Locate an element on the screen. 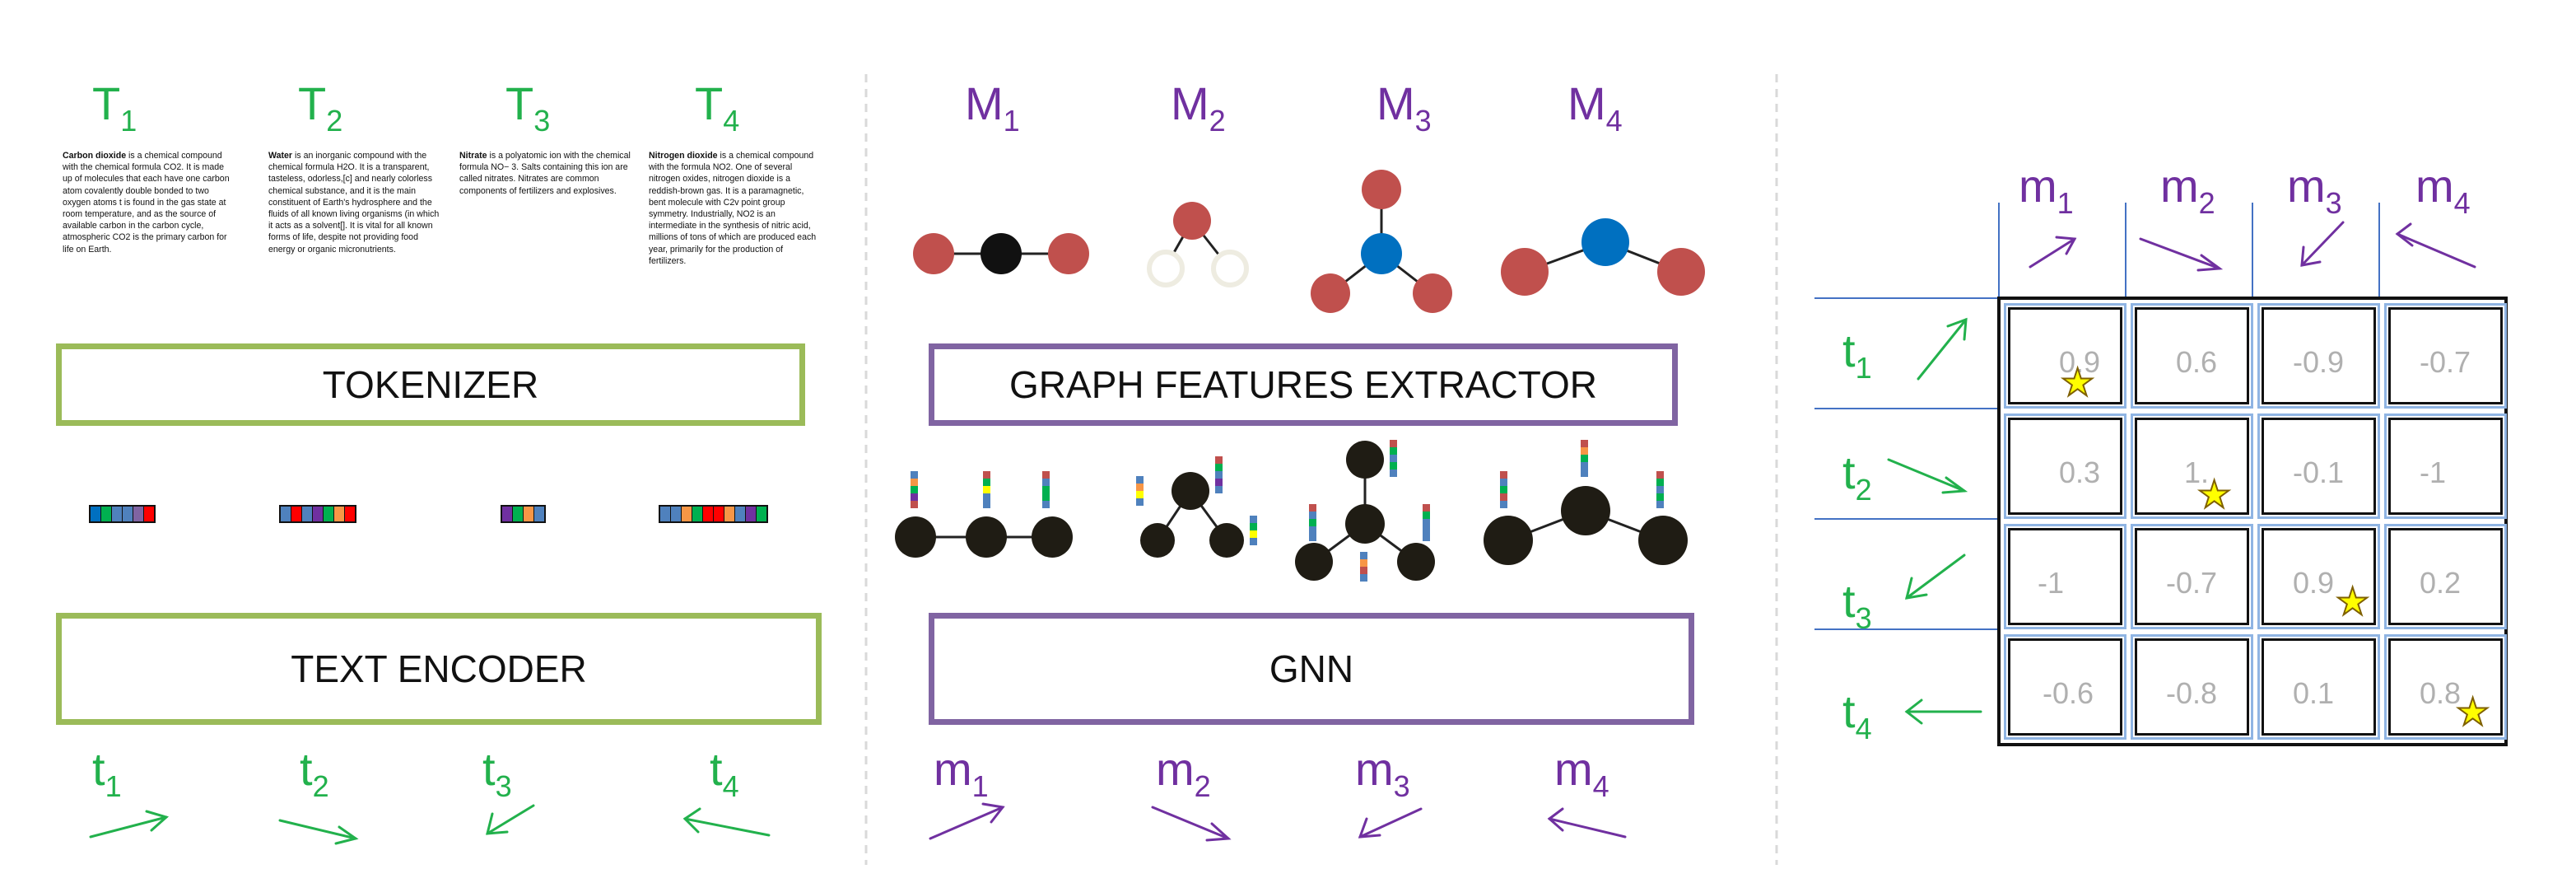 This screenshot has width=2576, height=883. molecule-label-m2: M2 is located at coordinates (1198, 107).